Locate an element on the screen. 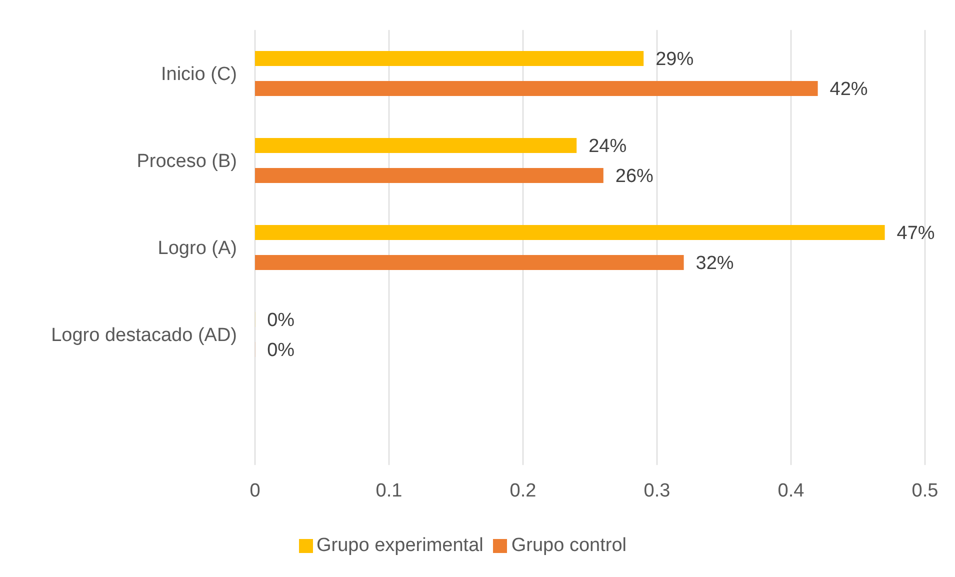  x-tick-label: 0 is located at coordinates (255, 491).